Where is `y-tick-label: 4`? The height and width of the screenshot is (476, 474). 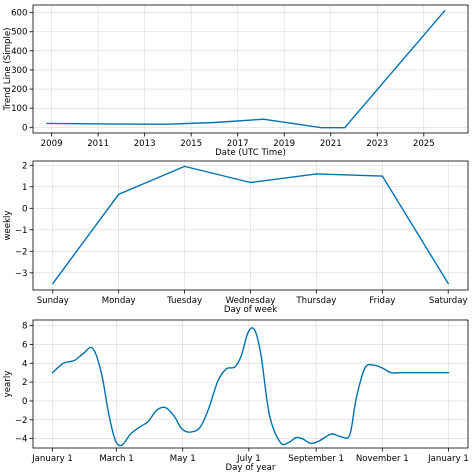 y-tick-label: 4 is located at coordinates (24, 364).